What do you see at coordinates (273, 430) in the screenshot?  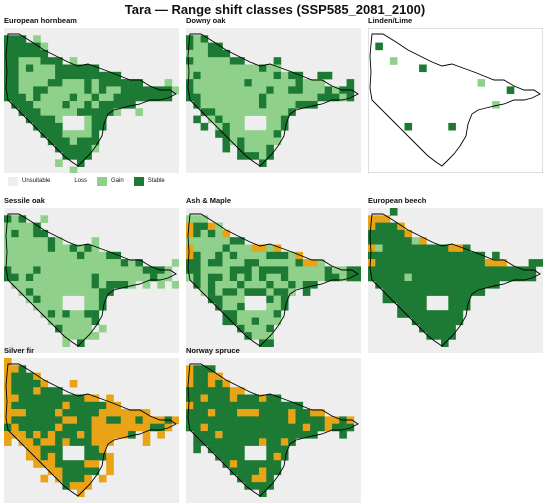 I see `region-boundary` at bounding box center [273, 430].